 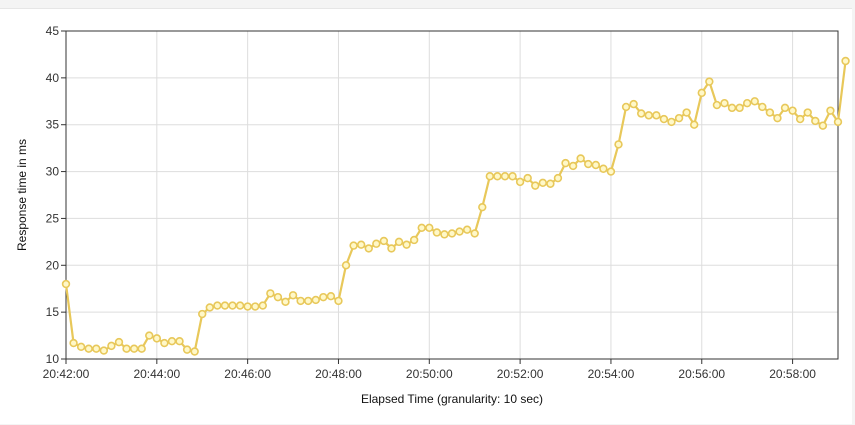 I want to click on y-tick-label: 40, so click(x=53, y=78).